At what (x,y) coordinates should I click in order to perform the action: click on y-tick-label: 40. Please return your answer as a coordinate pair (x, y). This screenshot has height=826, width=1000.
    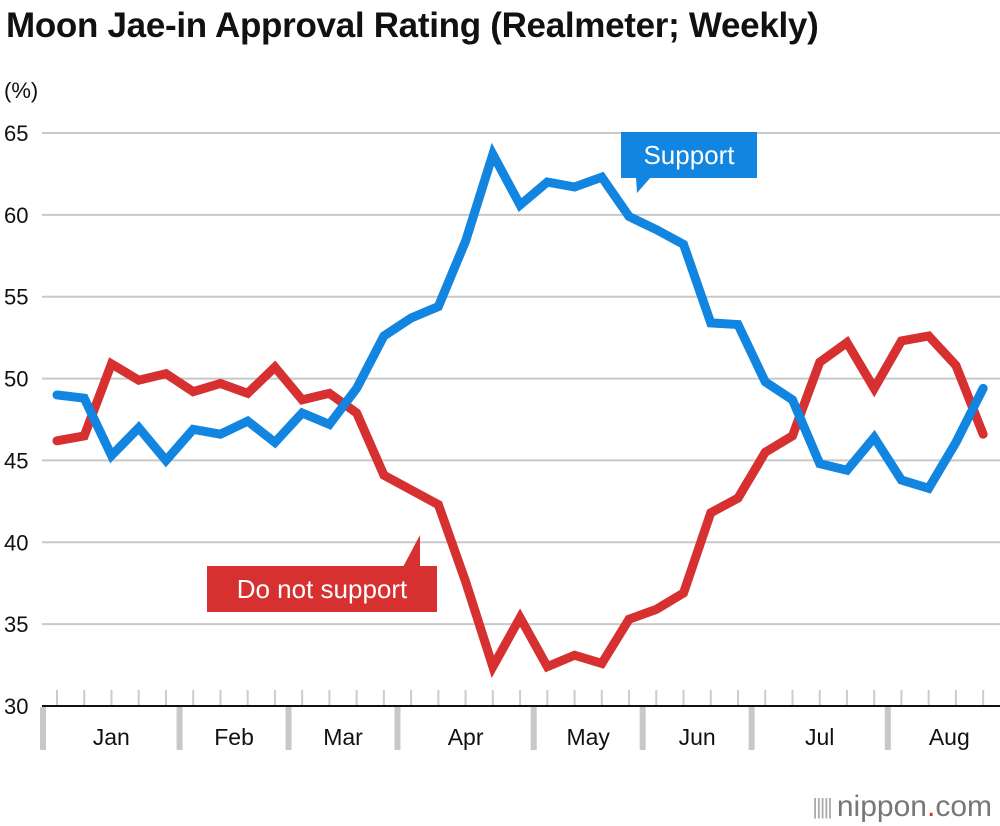
    Looking at the image, I should click on (16, 542).